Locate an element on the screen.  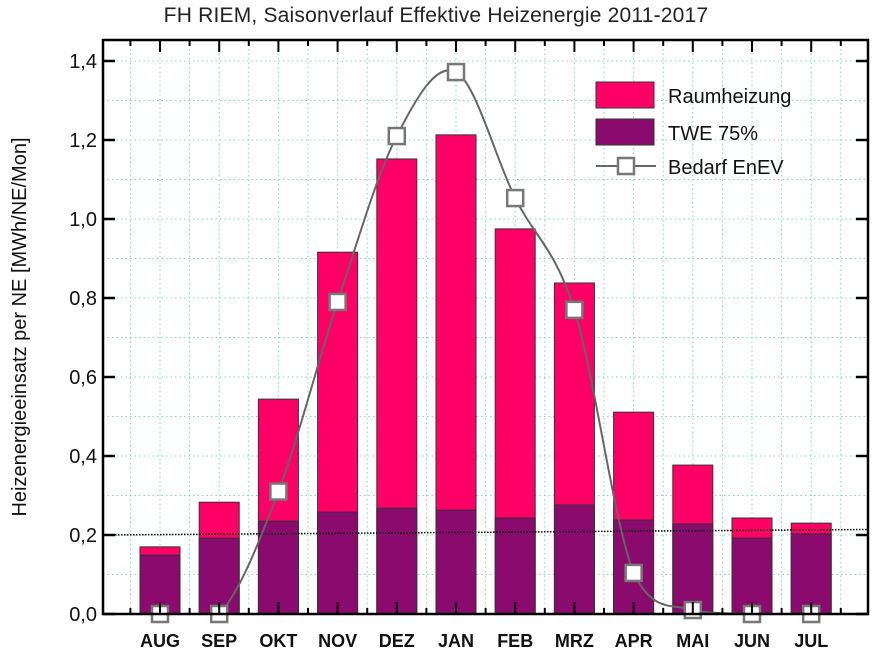
x-tick-label: JUN is located at coordinates (752, 641).